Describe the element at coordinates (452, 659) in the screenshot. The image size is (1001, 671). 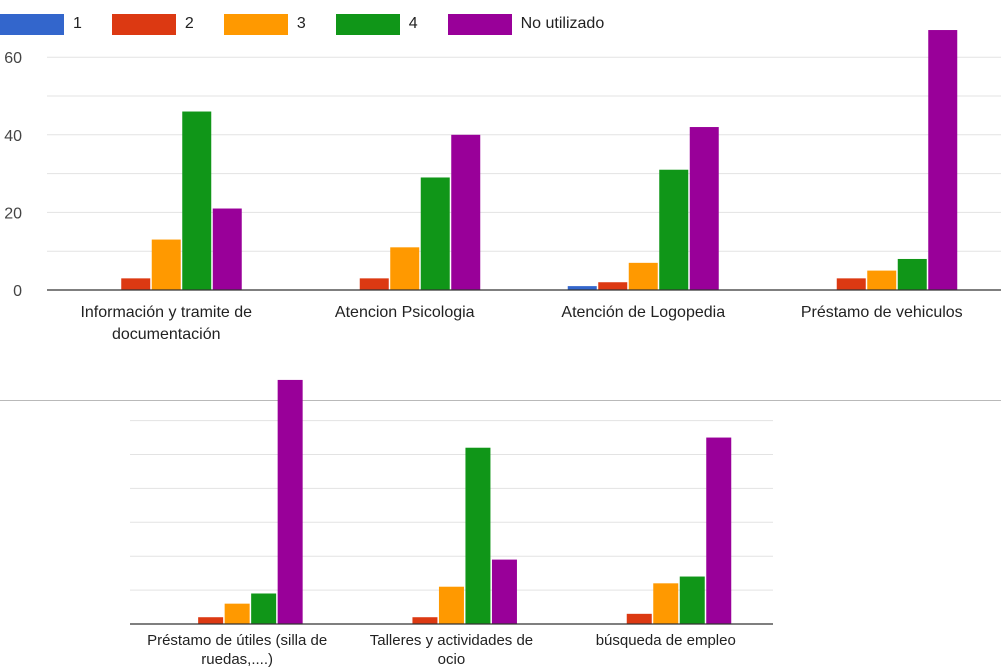
I see `category-label-line: ocio` at that location.